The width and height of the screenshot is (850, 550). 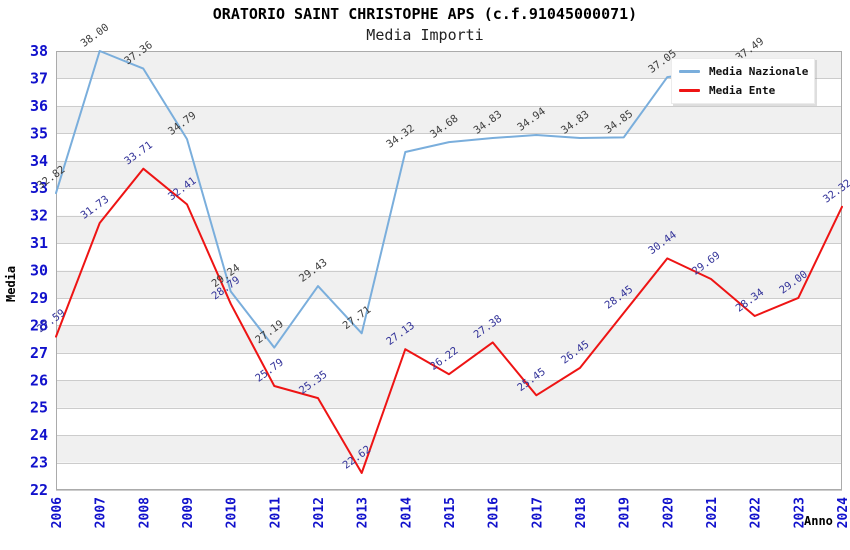 What do you see at coordinates (144, 512) in the screenshot?
I see `x-tick-label: 2008` at bounding box center [144, 512].